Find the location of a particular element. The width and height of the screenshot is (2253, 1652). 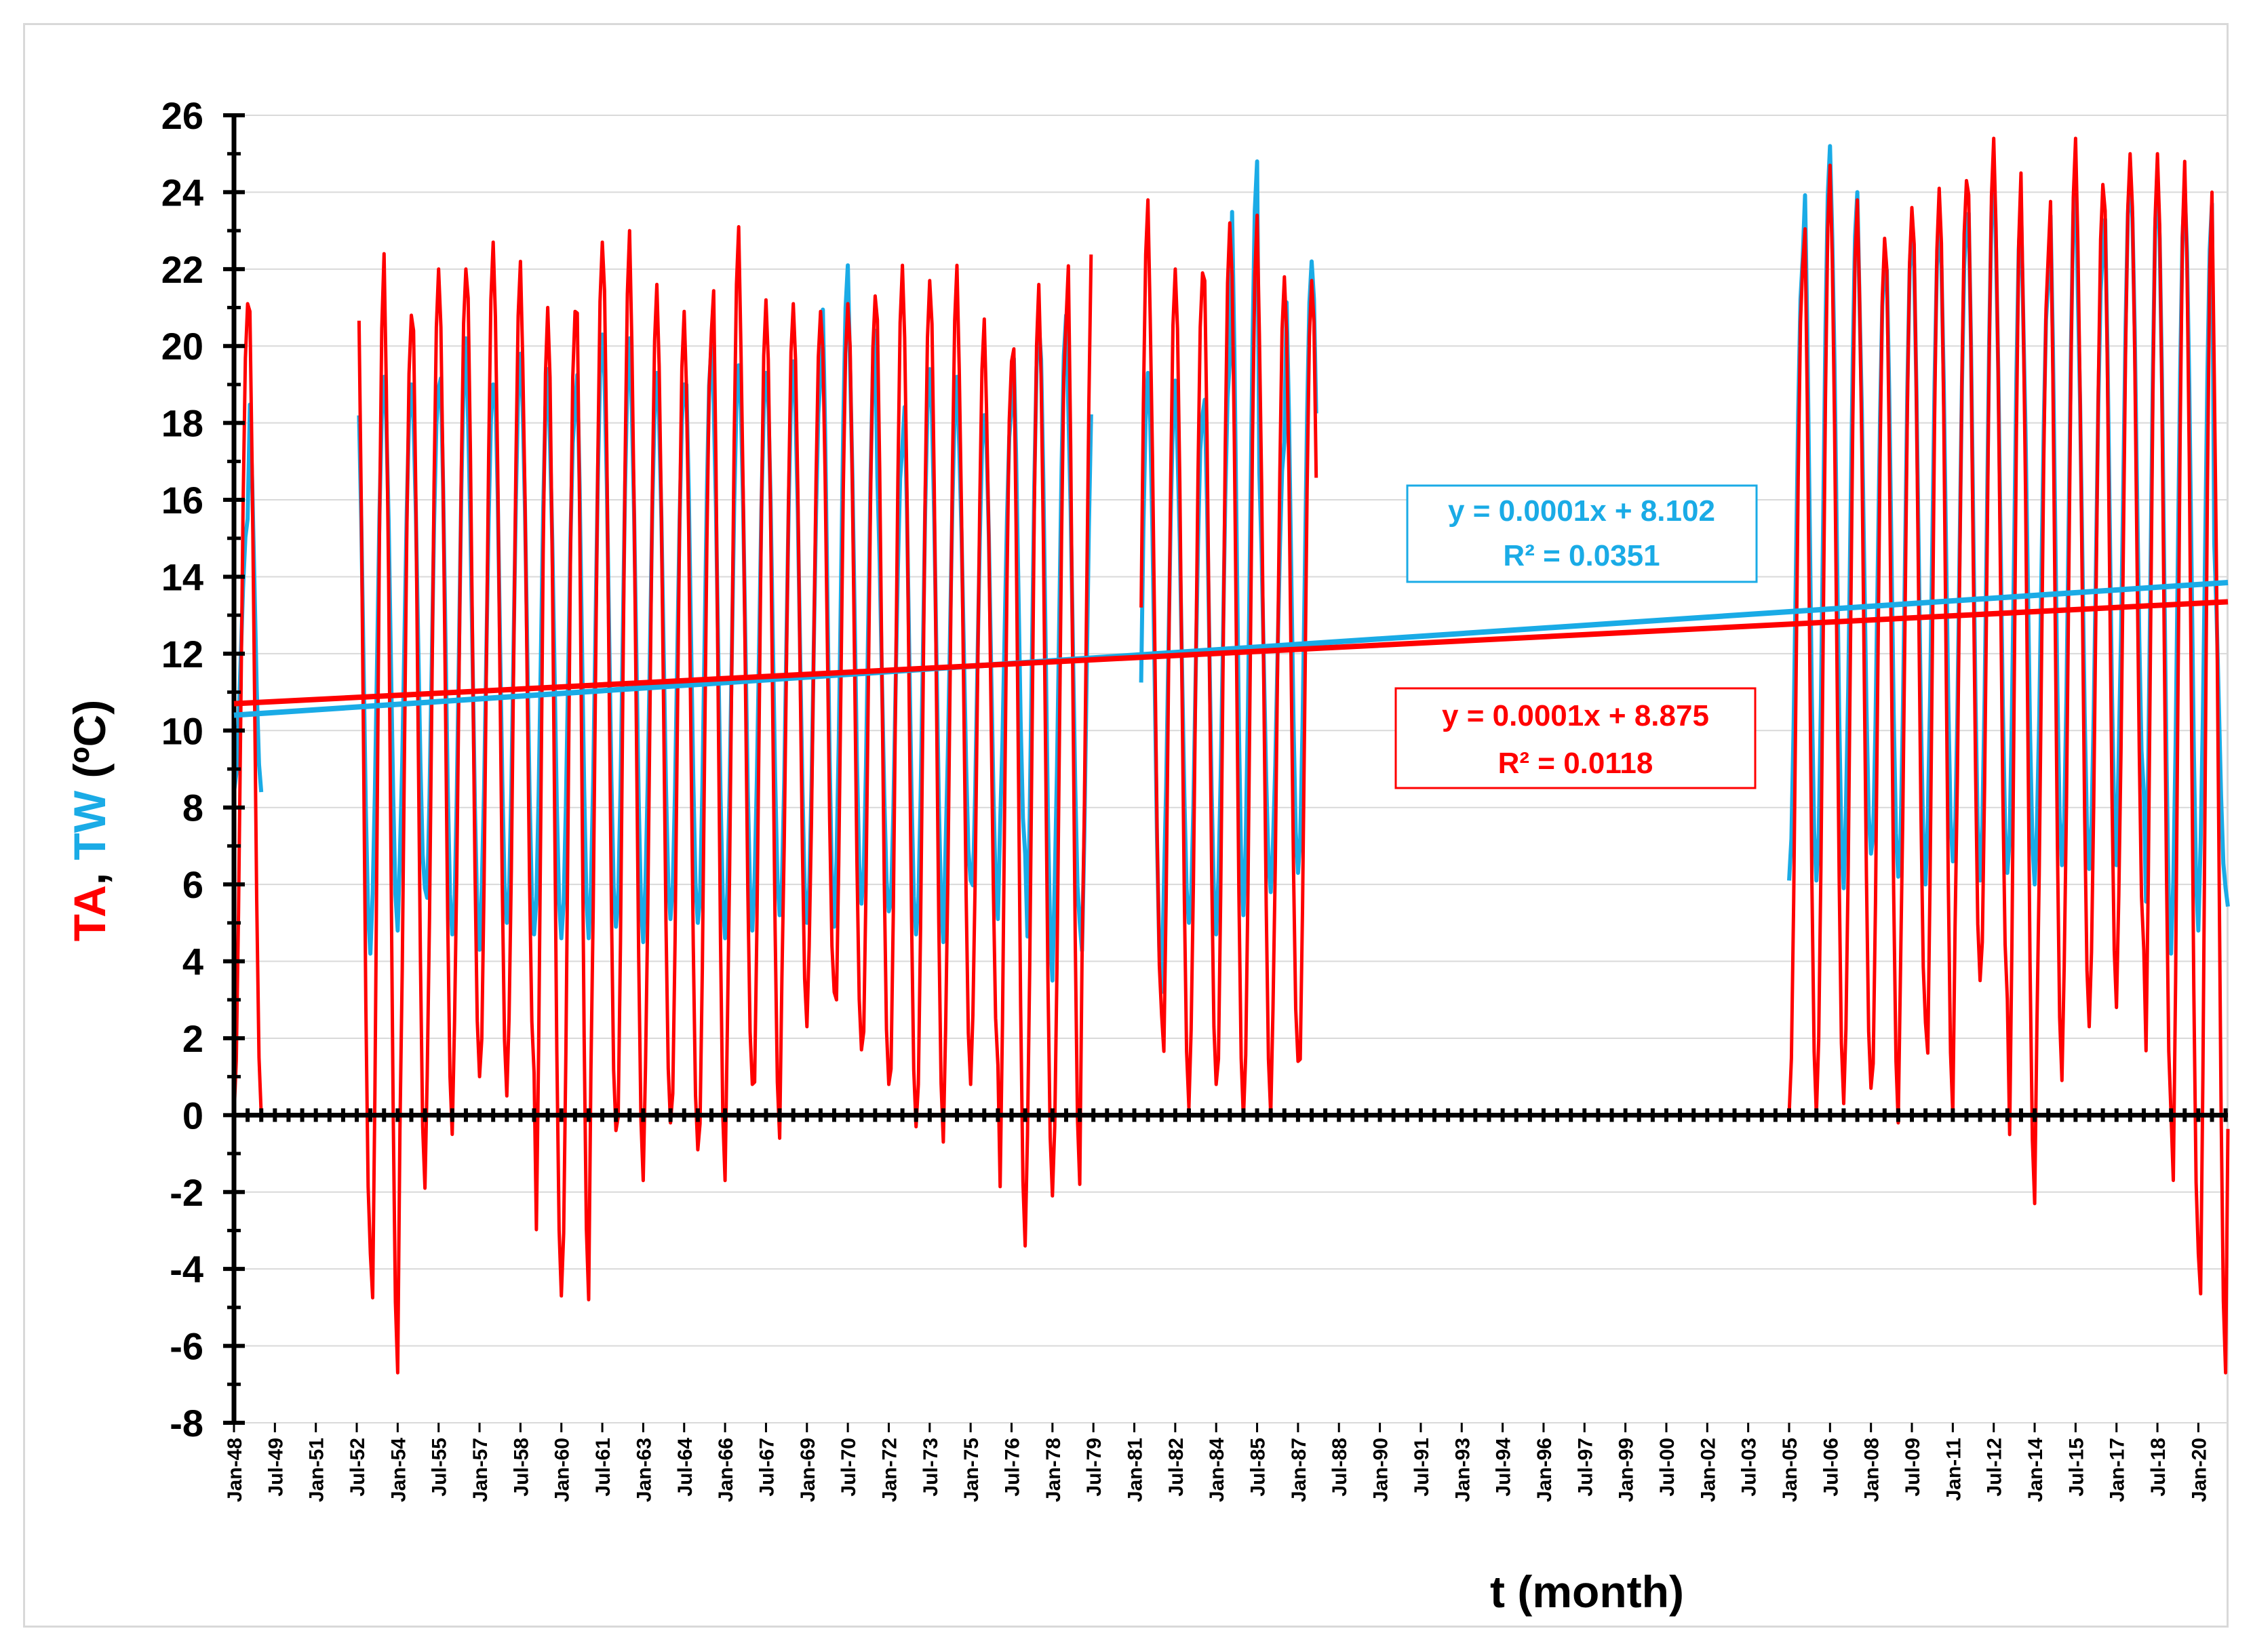

x-tick-label: Jan-69 is located at coordinates (808, 1470).